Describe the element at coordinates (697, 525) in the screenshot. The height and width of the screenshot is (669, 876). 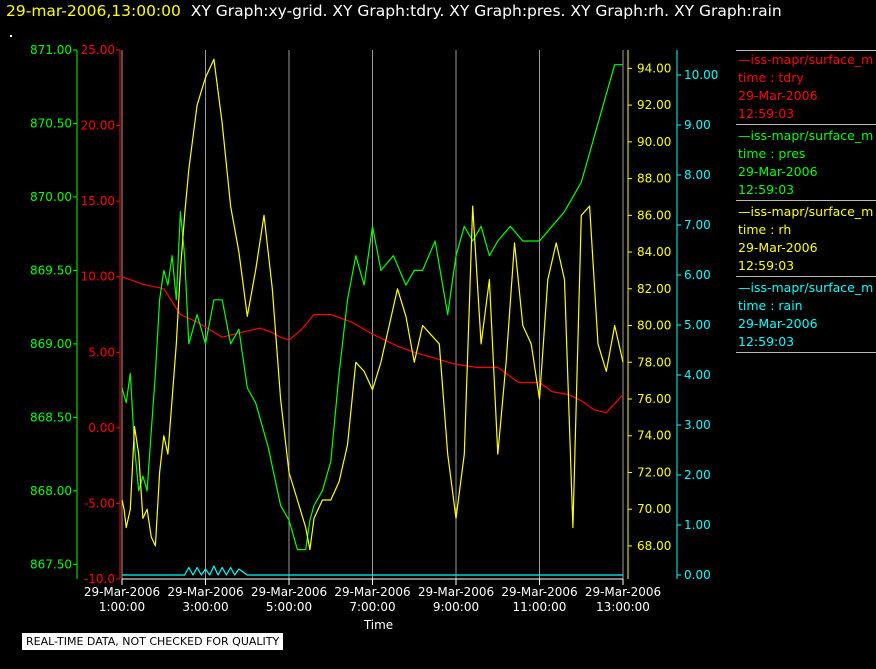
I see `rain-tick-label: 1.00` at that location.